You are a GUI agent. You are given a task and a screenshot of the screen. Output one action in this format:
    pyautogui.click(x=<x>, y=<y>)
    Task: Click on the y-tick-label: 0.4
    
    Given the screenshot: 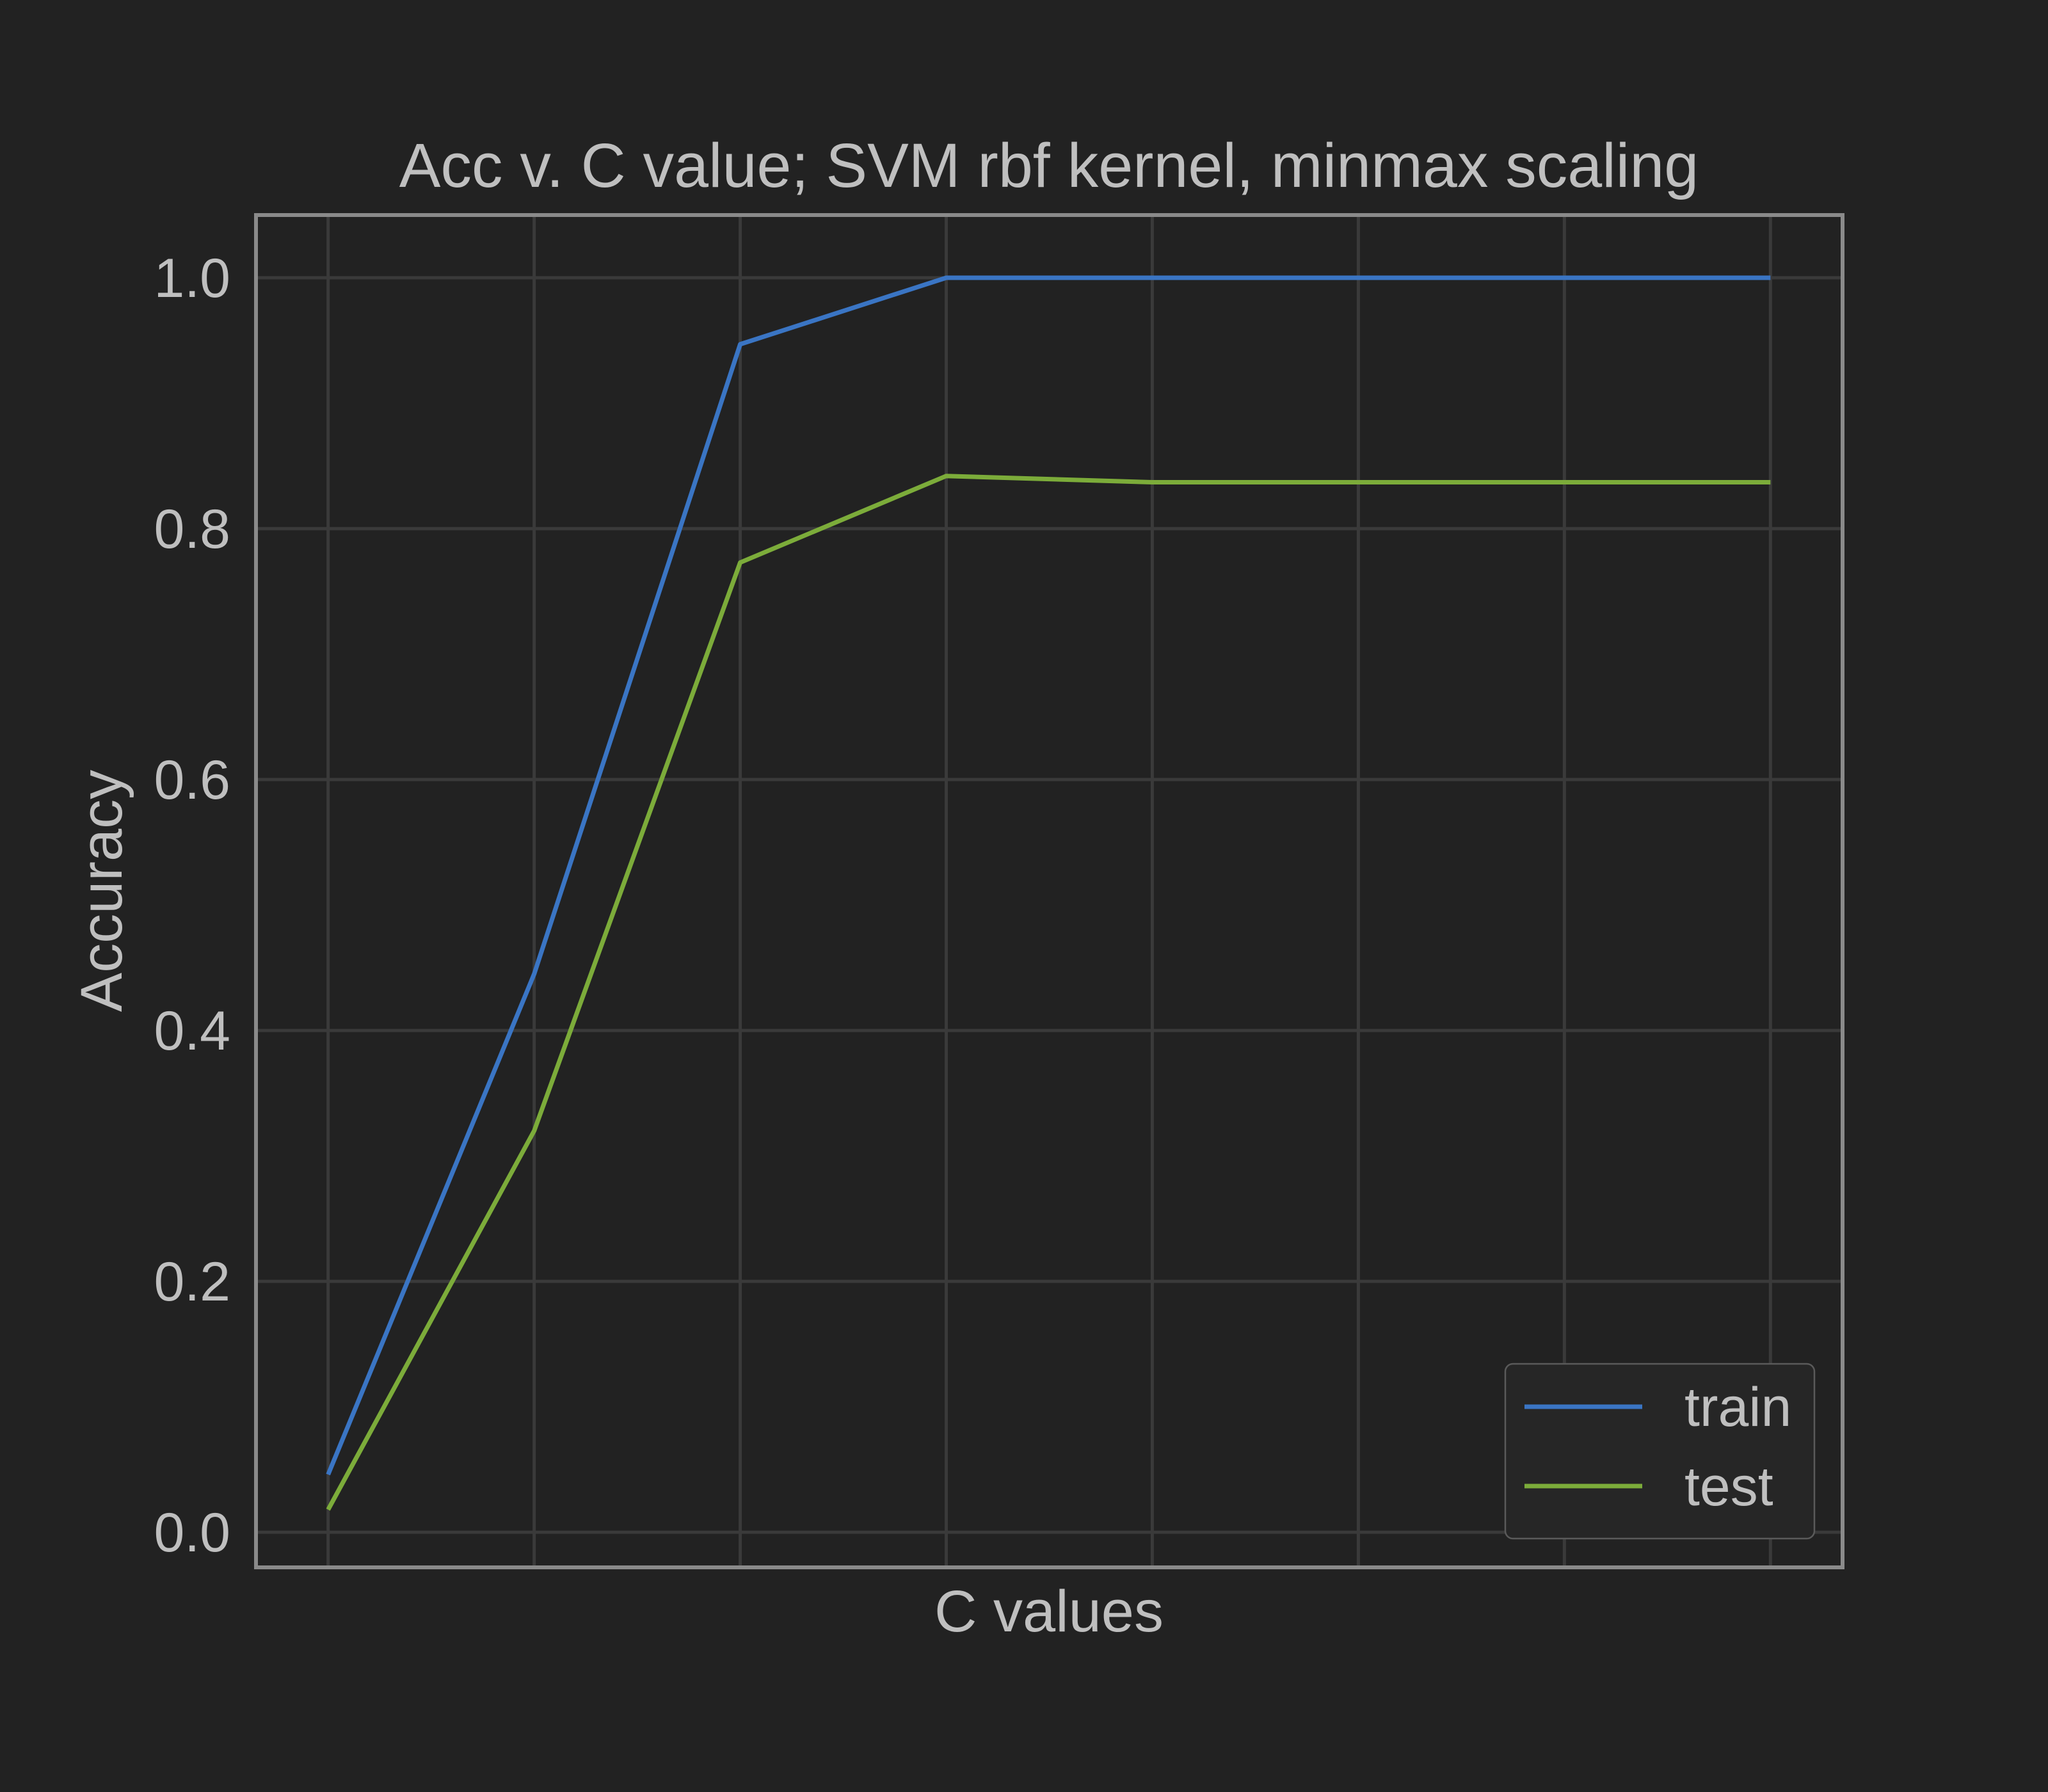 What is the action you would take?
    pyautogui.click(x=192, y=1031)
    